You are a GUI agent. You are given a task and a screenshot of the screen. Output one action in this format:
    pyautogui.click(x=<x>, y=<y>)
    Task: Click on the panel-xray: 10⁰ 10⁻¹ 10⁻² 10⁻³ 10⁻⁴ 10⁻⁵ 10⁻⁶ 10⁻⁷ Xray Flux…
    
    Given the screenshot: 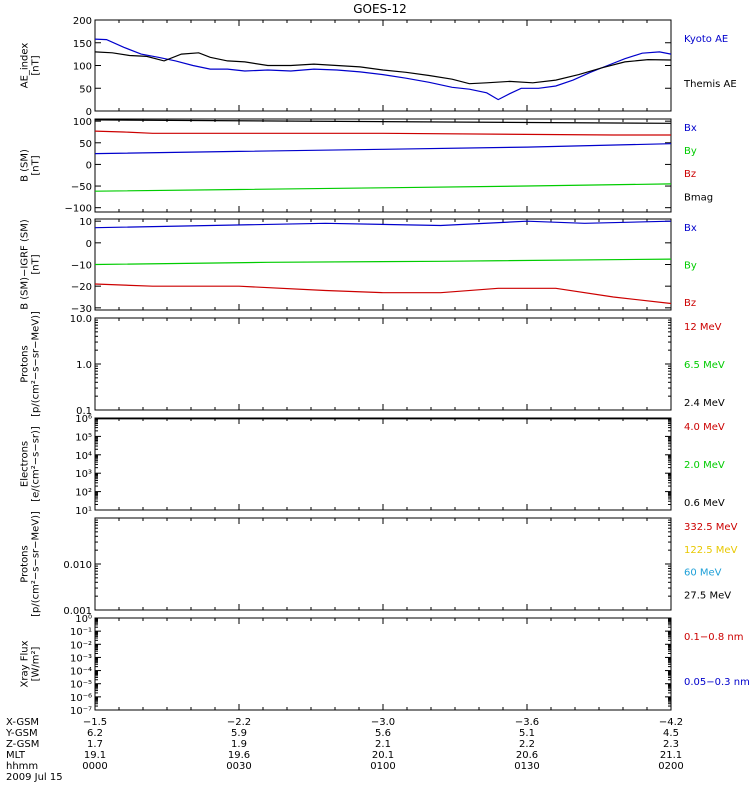 What is the action you would take?
    pyautogui.click(x=385, y=665)
    